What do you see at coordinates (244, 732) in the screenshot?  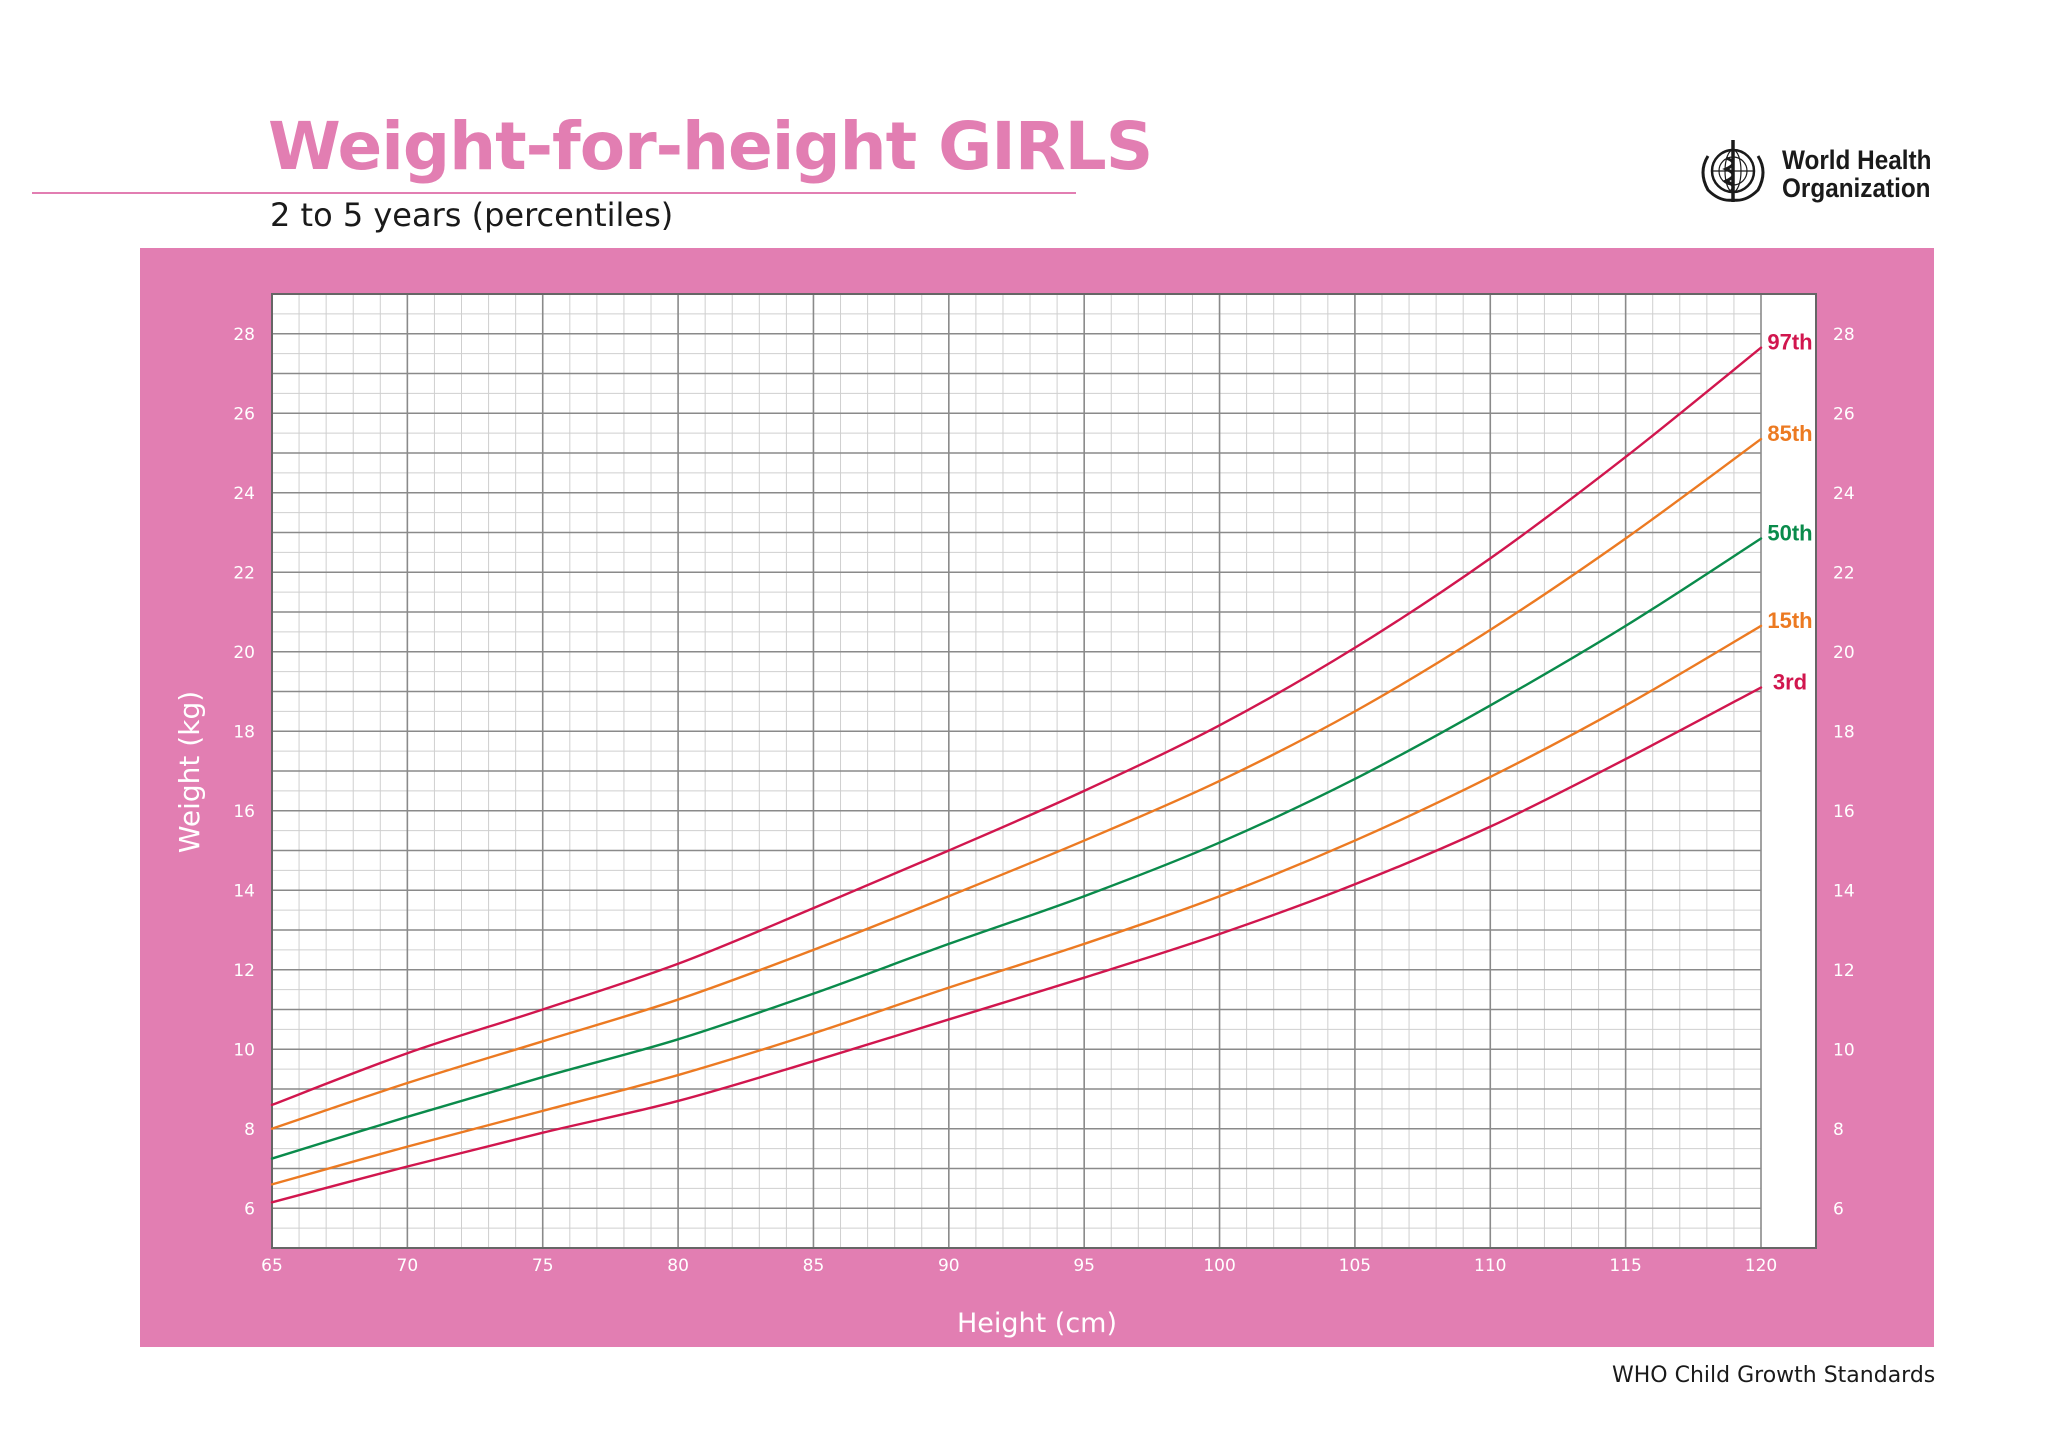 I see `y-tick-label-left: 18` at bounding box center [244, 732].